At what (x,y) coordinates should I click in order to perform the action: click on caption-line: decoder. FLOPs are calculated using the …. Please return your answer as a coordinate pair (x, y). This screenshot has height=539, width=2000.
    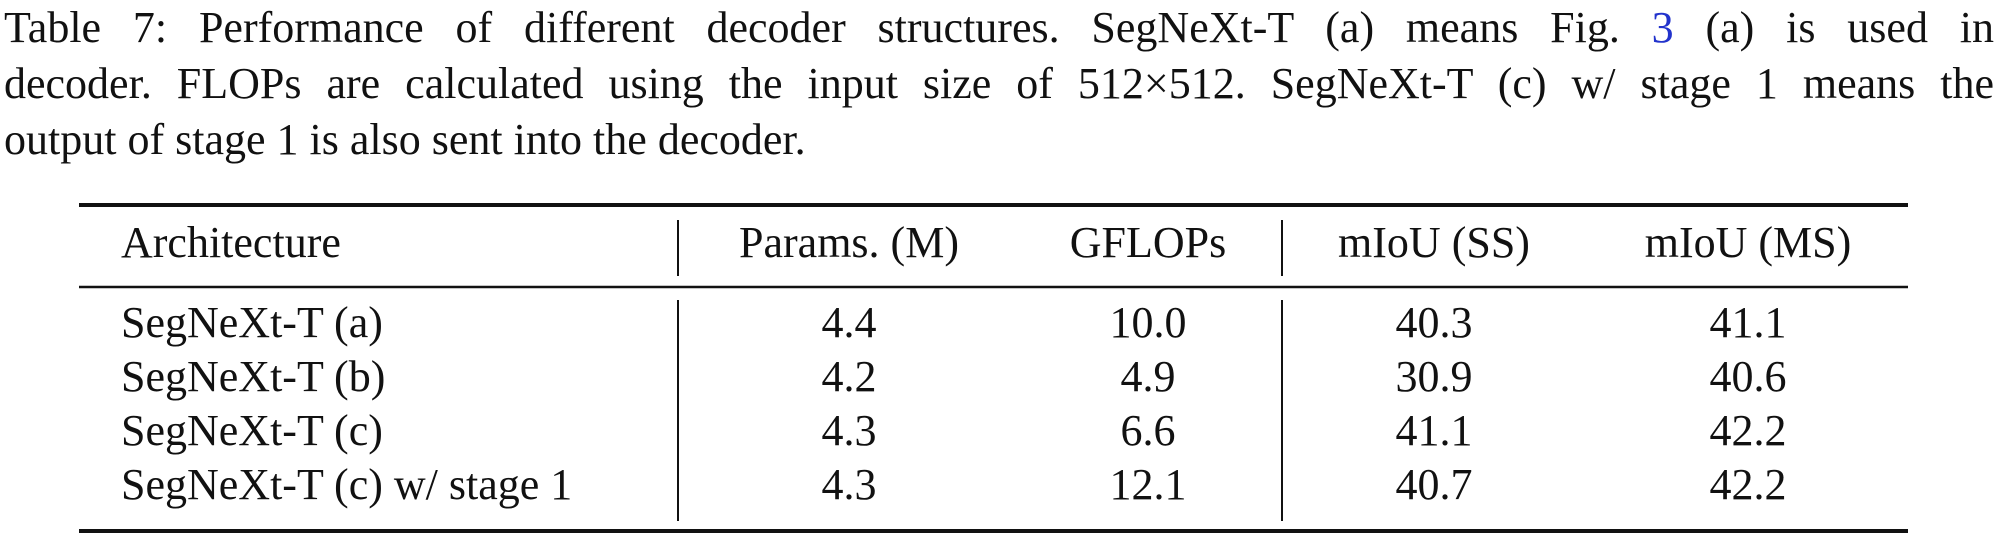
    Looking at the image, I should click on (999, 83).